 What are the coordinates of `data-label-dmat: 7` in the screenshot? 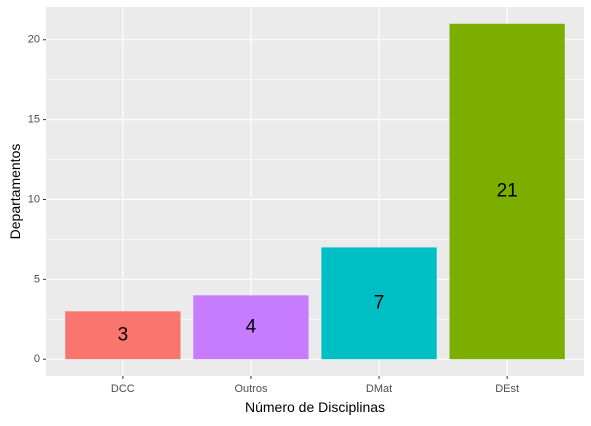 It's located at (379, 302).